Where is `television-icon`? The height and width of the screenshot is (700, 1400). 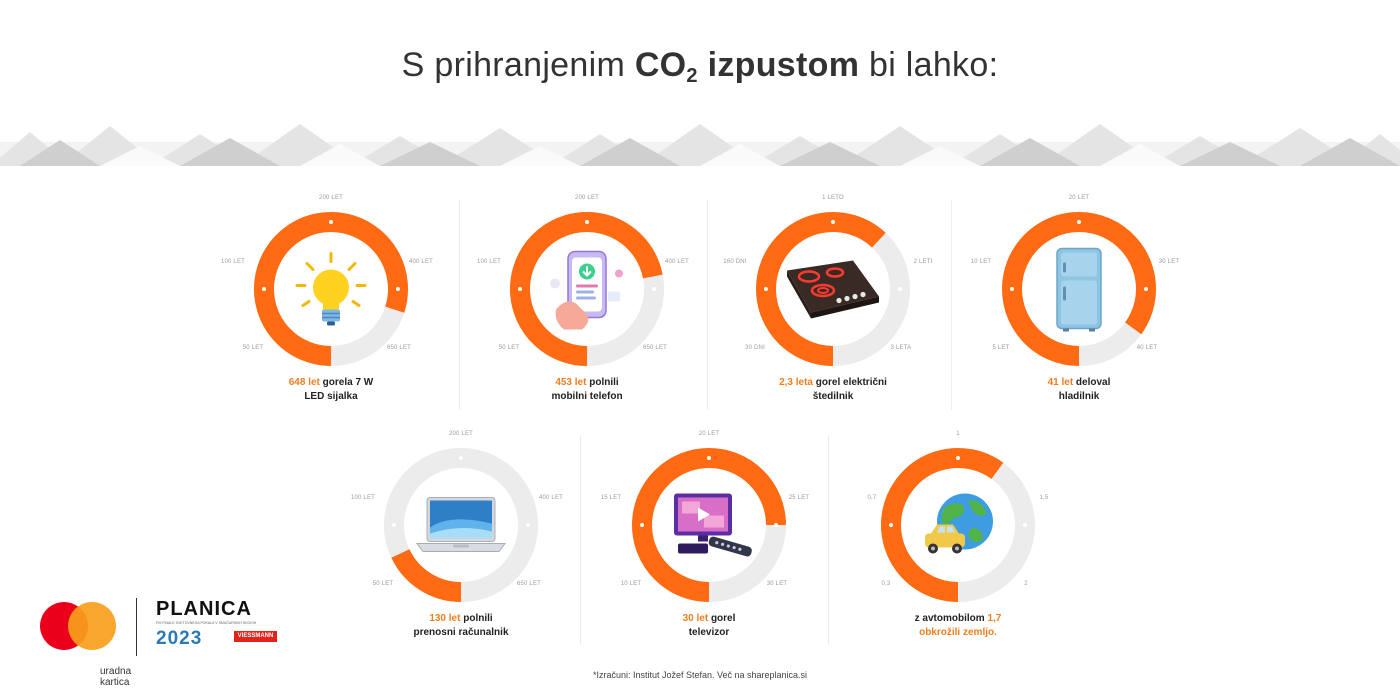
television-icon is located at coordinates (709, 528).